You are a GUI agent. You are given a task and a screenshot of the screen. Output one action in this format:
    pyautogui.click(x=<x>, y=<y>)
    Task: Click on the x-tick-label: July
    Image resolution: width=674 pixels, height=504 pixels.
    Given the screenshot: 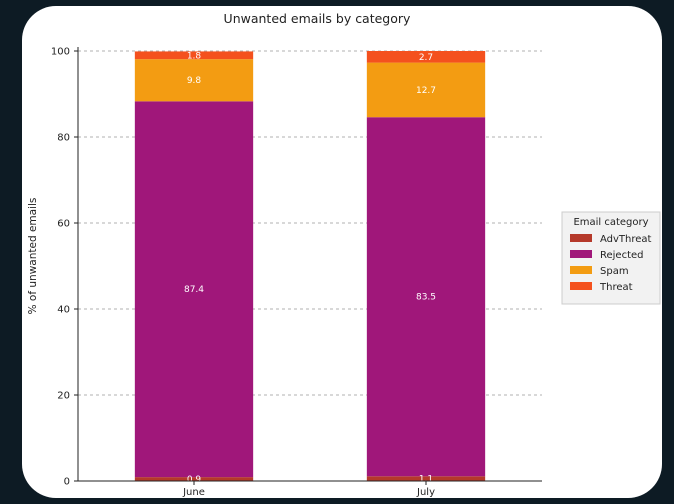 What is the action you would take?
    pyautogui.click(x=425, y=492)
    